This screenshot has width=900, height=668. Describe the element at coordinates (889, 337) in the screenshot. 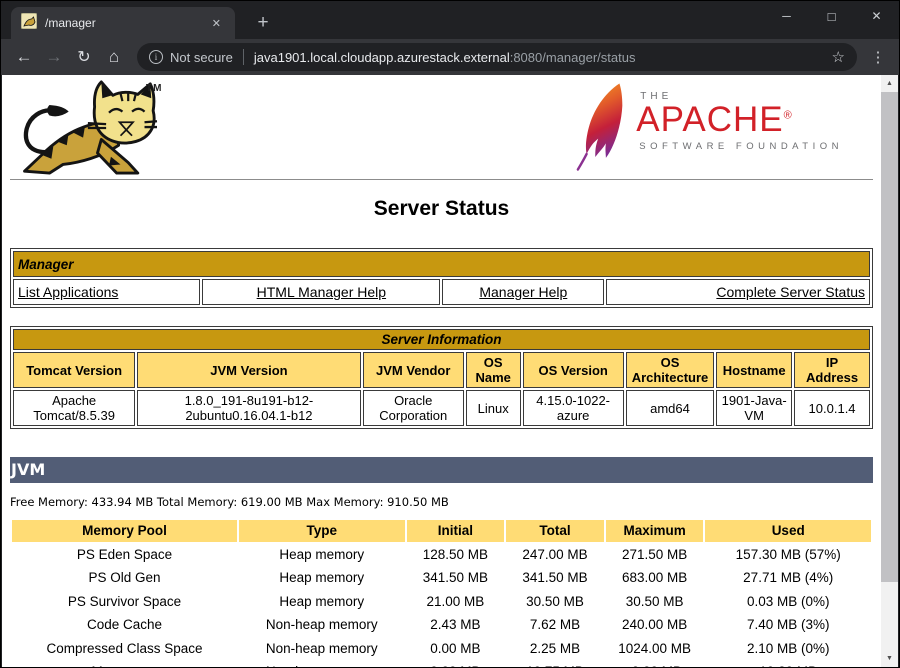

I see `scrollbar-thumb` at that location.